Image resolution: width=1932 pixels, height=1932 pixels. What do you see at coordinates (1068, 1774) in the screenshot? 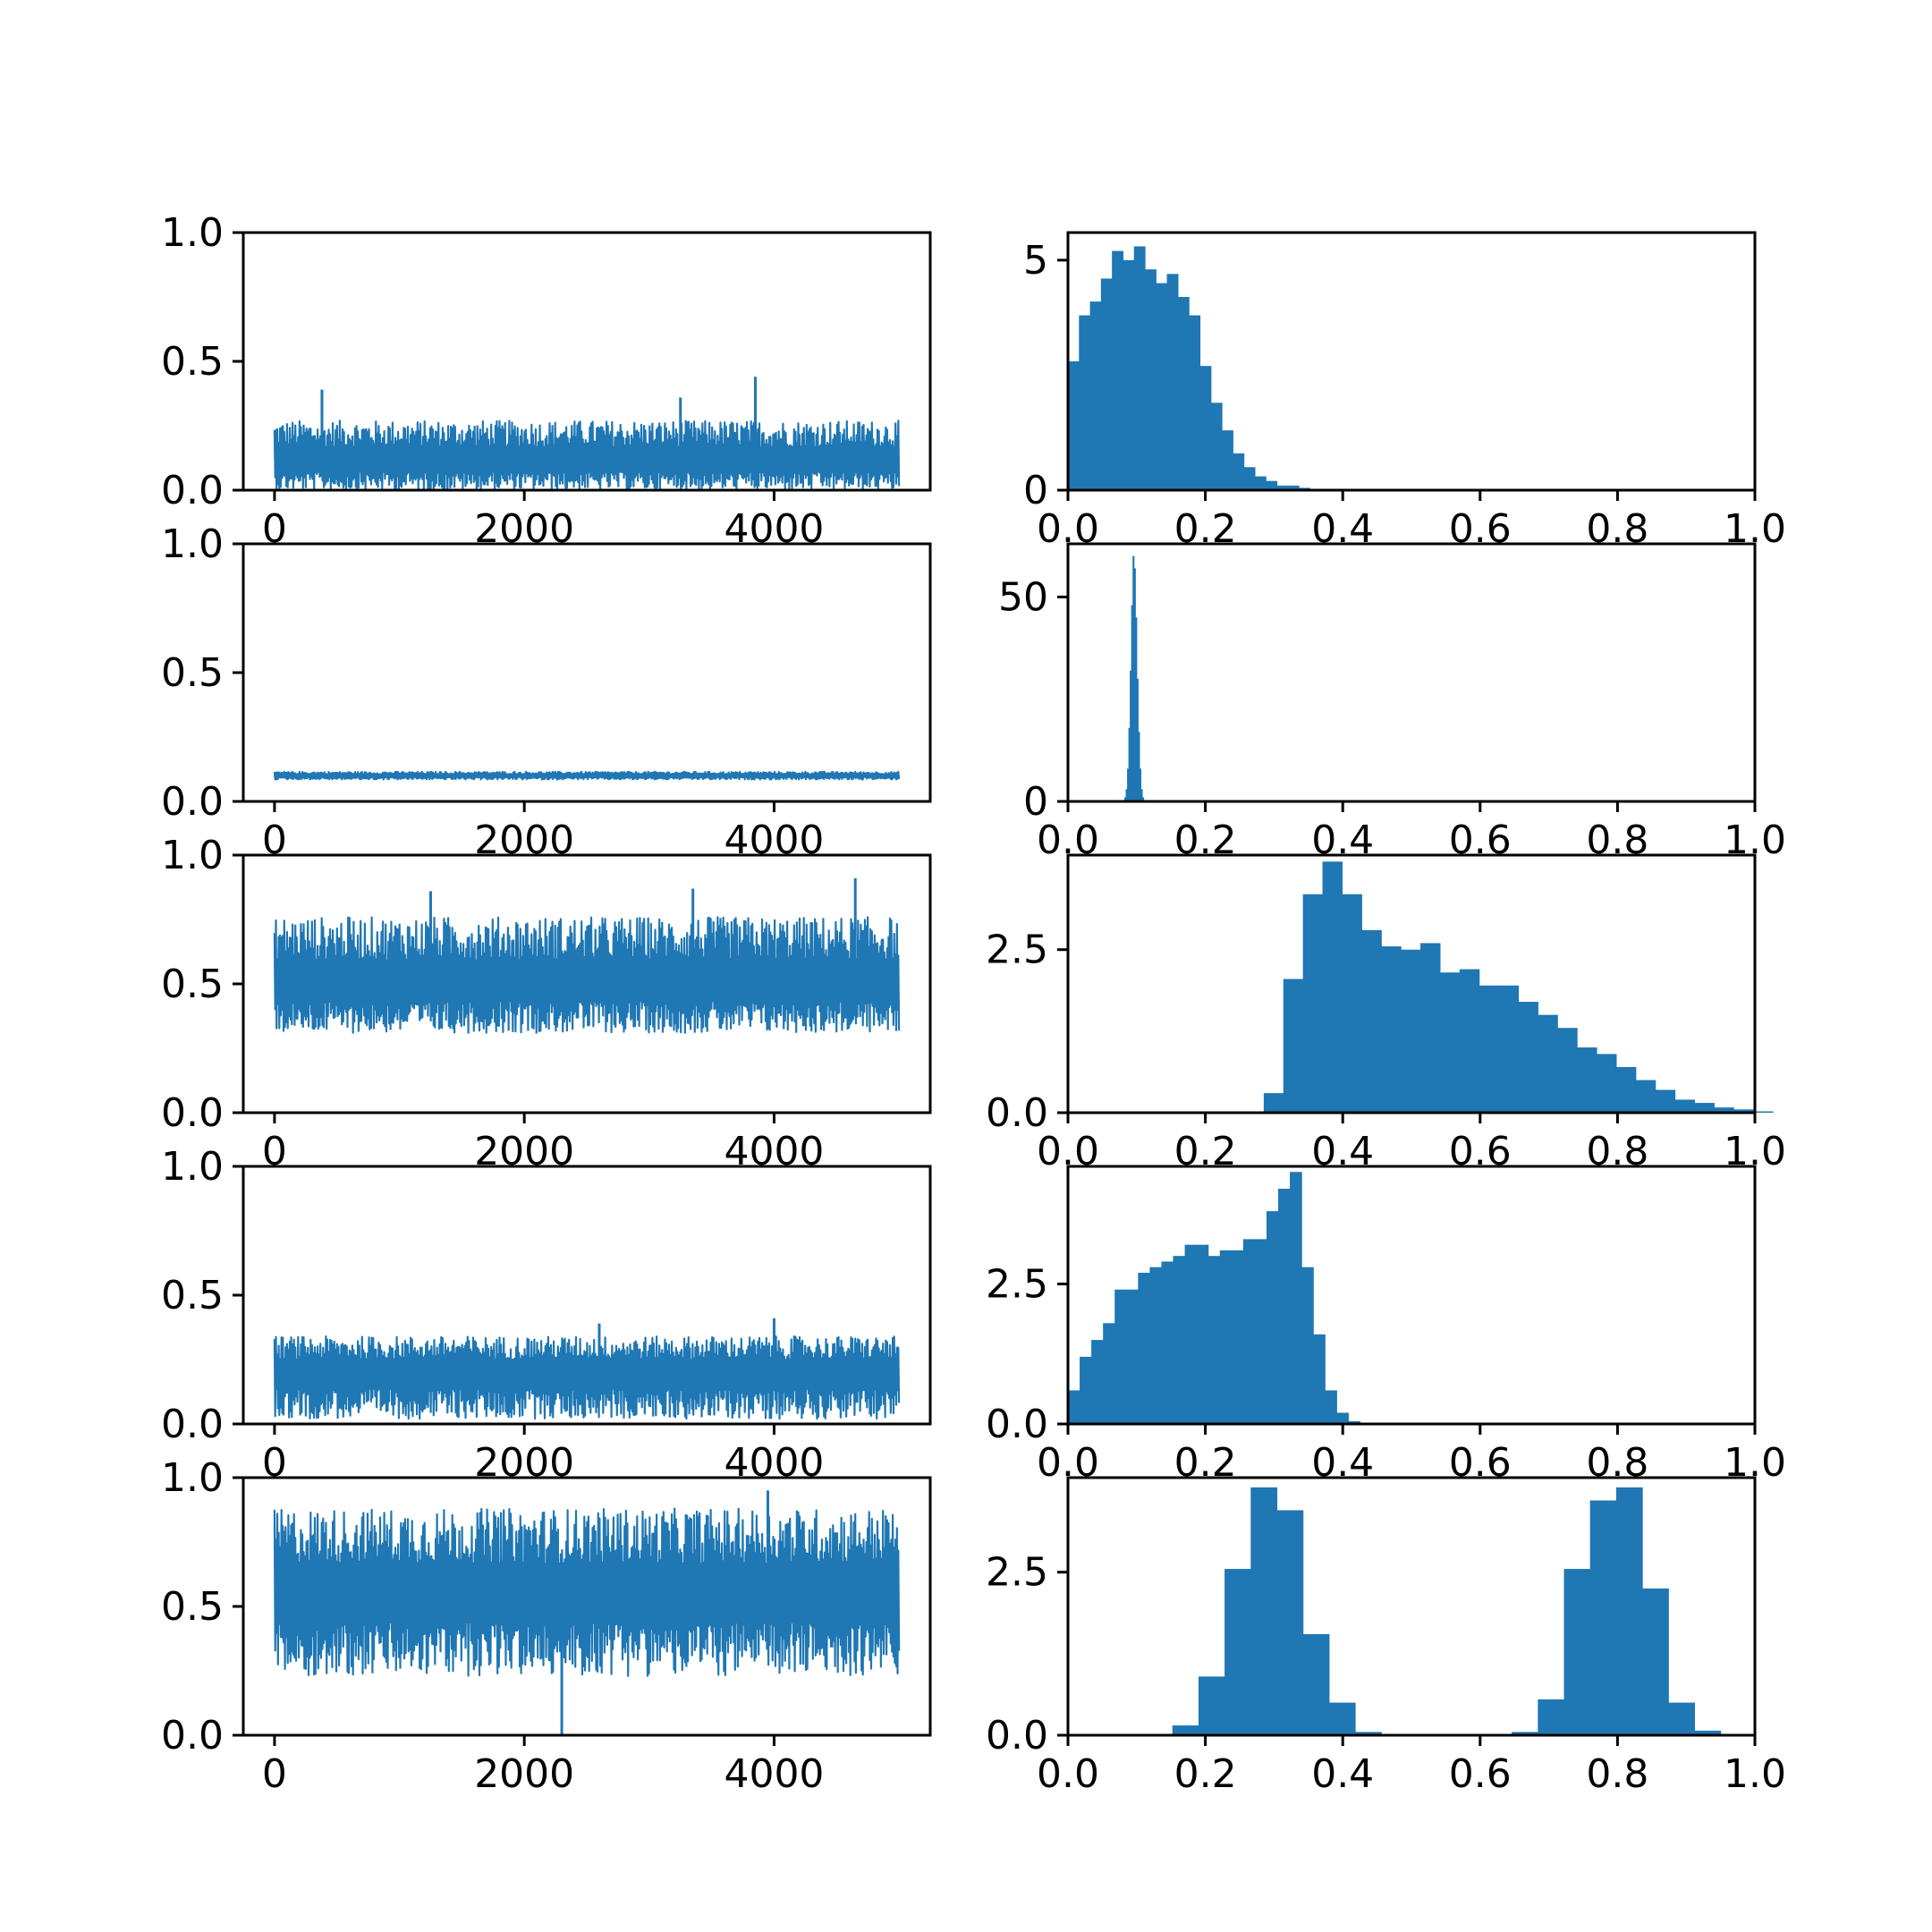
I see `x-tick-label: 0.0` at bounding box center [1068, 1774].